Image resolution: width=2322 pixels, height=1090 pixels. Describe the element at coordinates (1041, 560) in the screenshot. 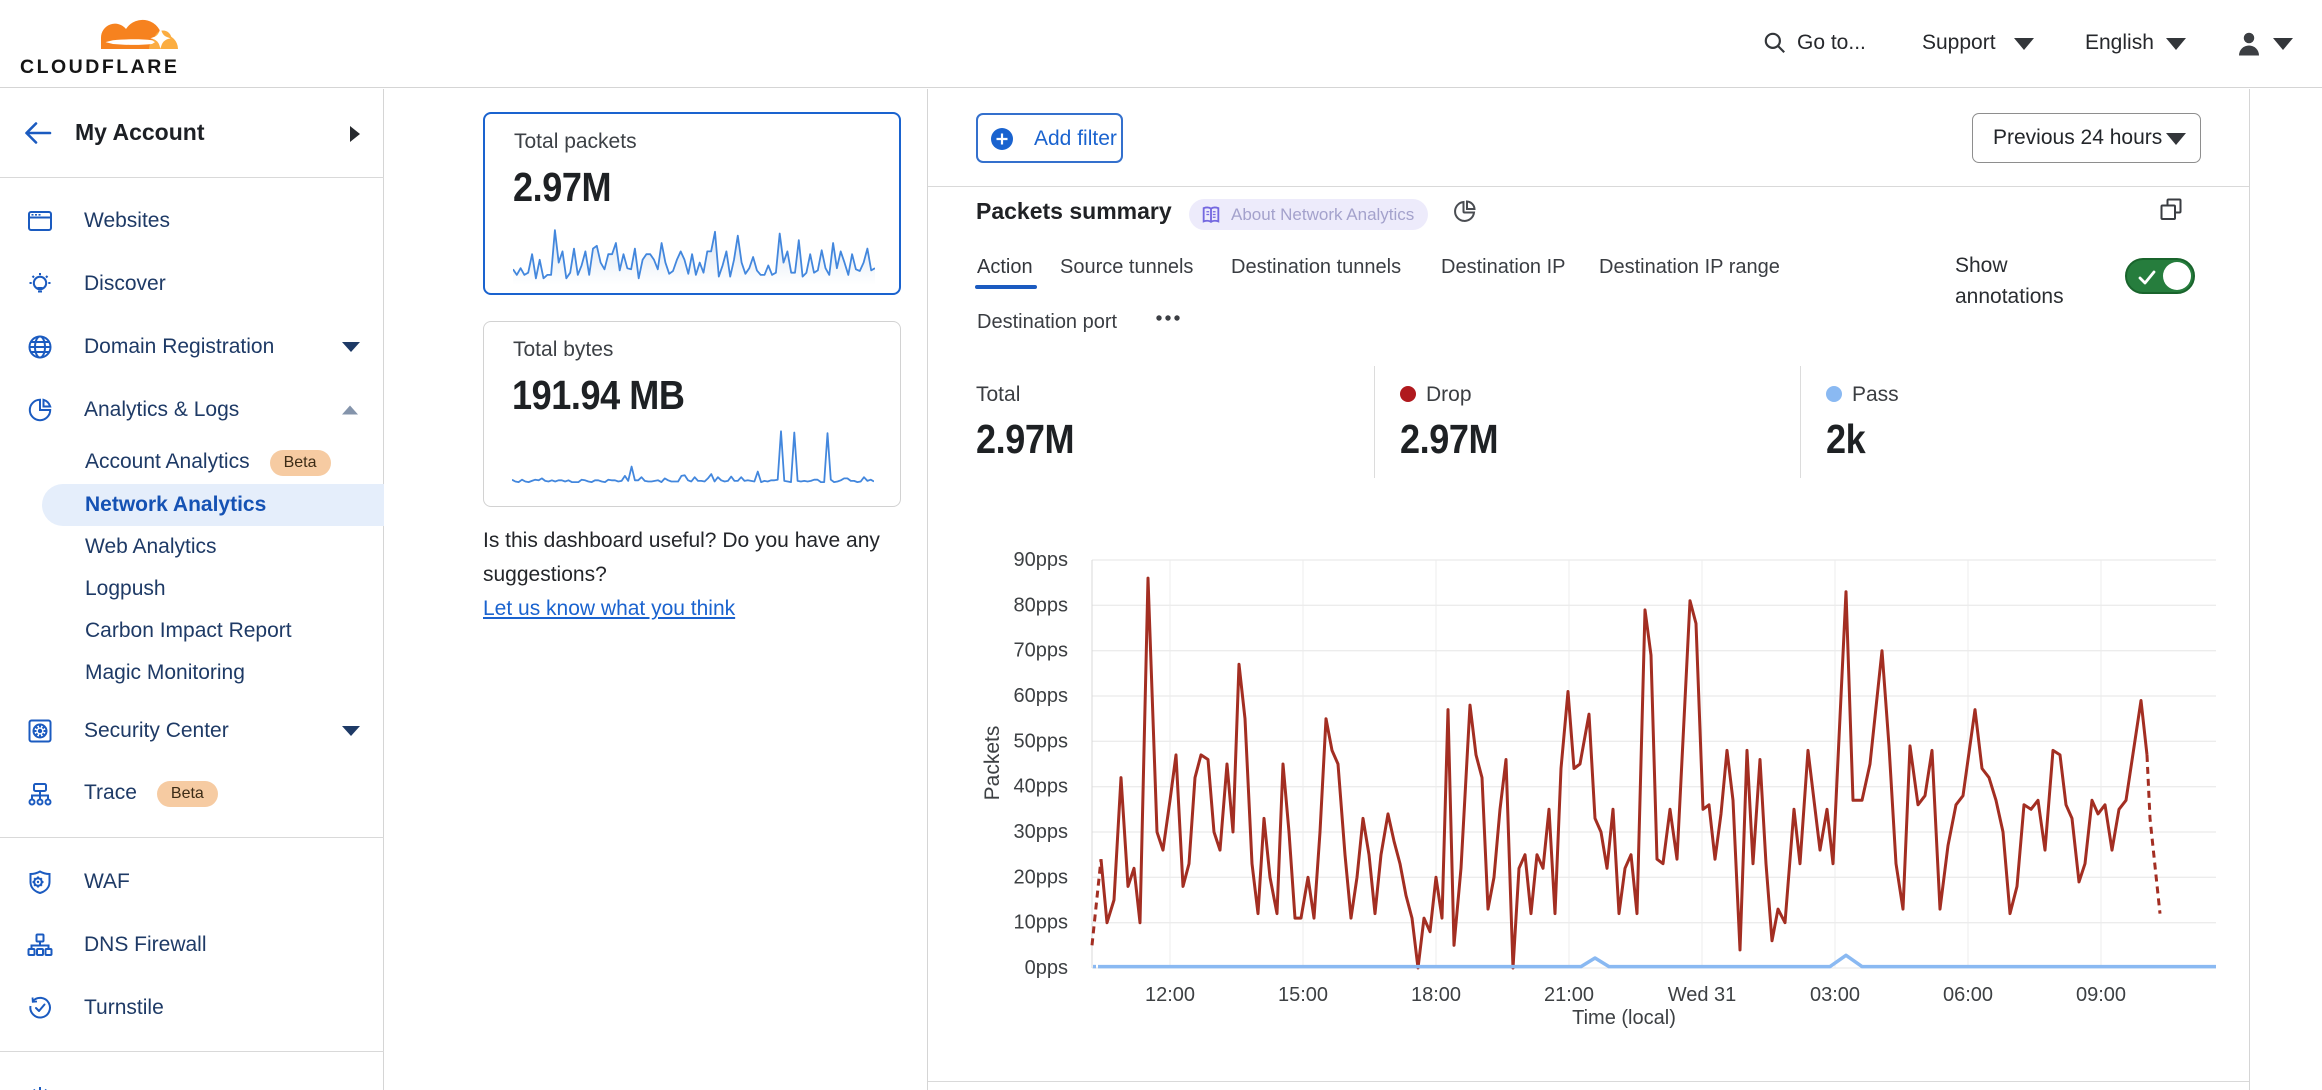

I see `svg-text: 90pps` at that location.